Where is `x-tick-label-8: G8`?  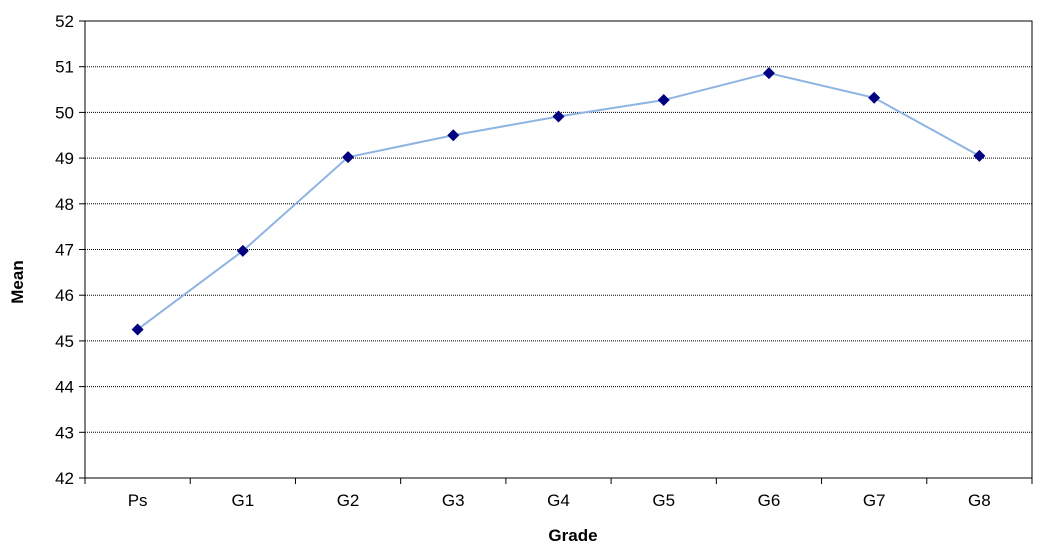 x-tick-label-8: G8 is located at coordinates (979, 500).